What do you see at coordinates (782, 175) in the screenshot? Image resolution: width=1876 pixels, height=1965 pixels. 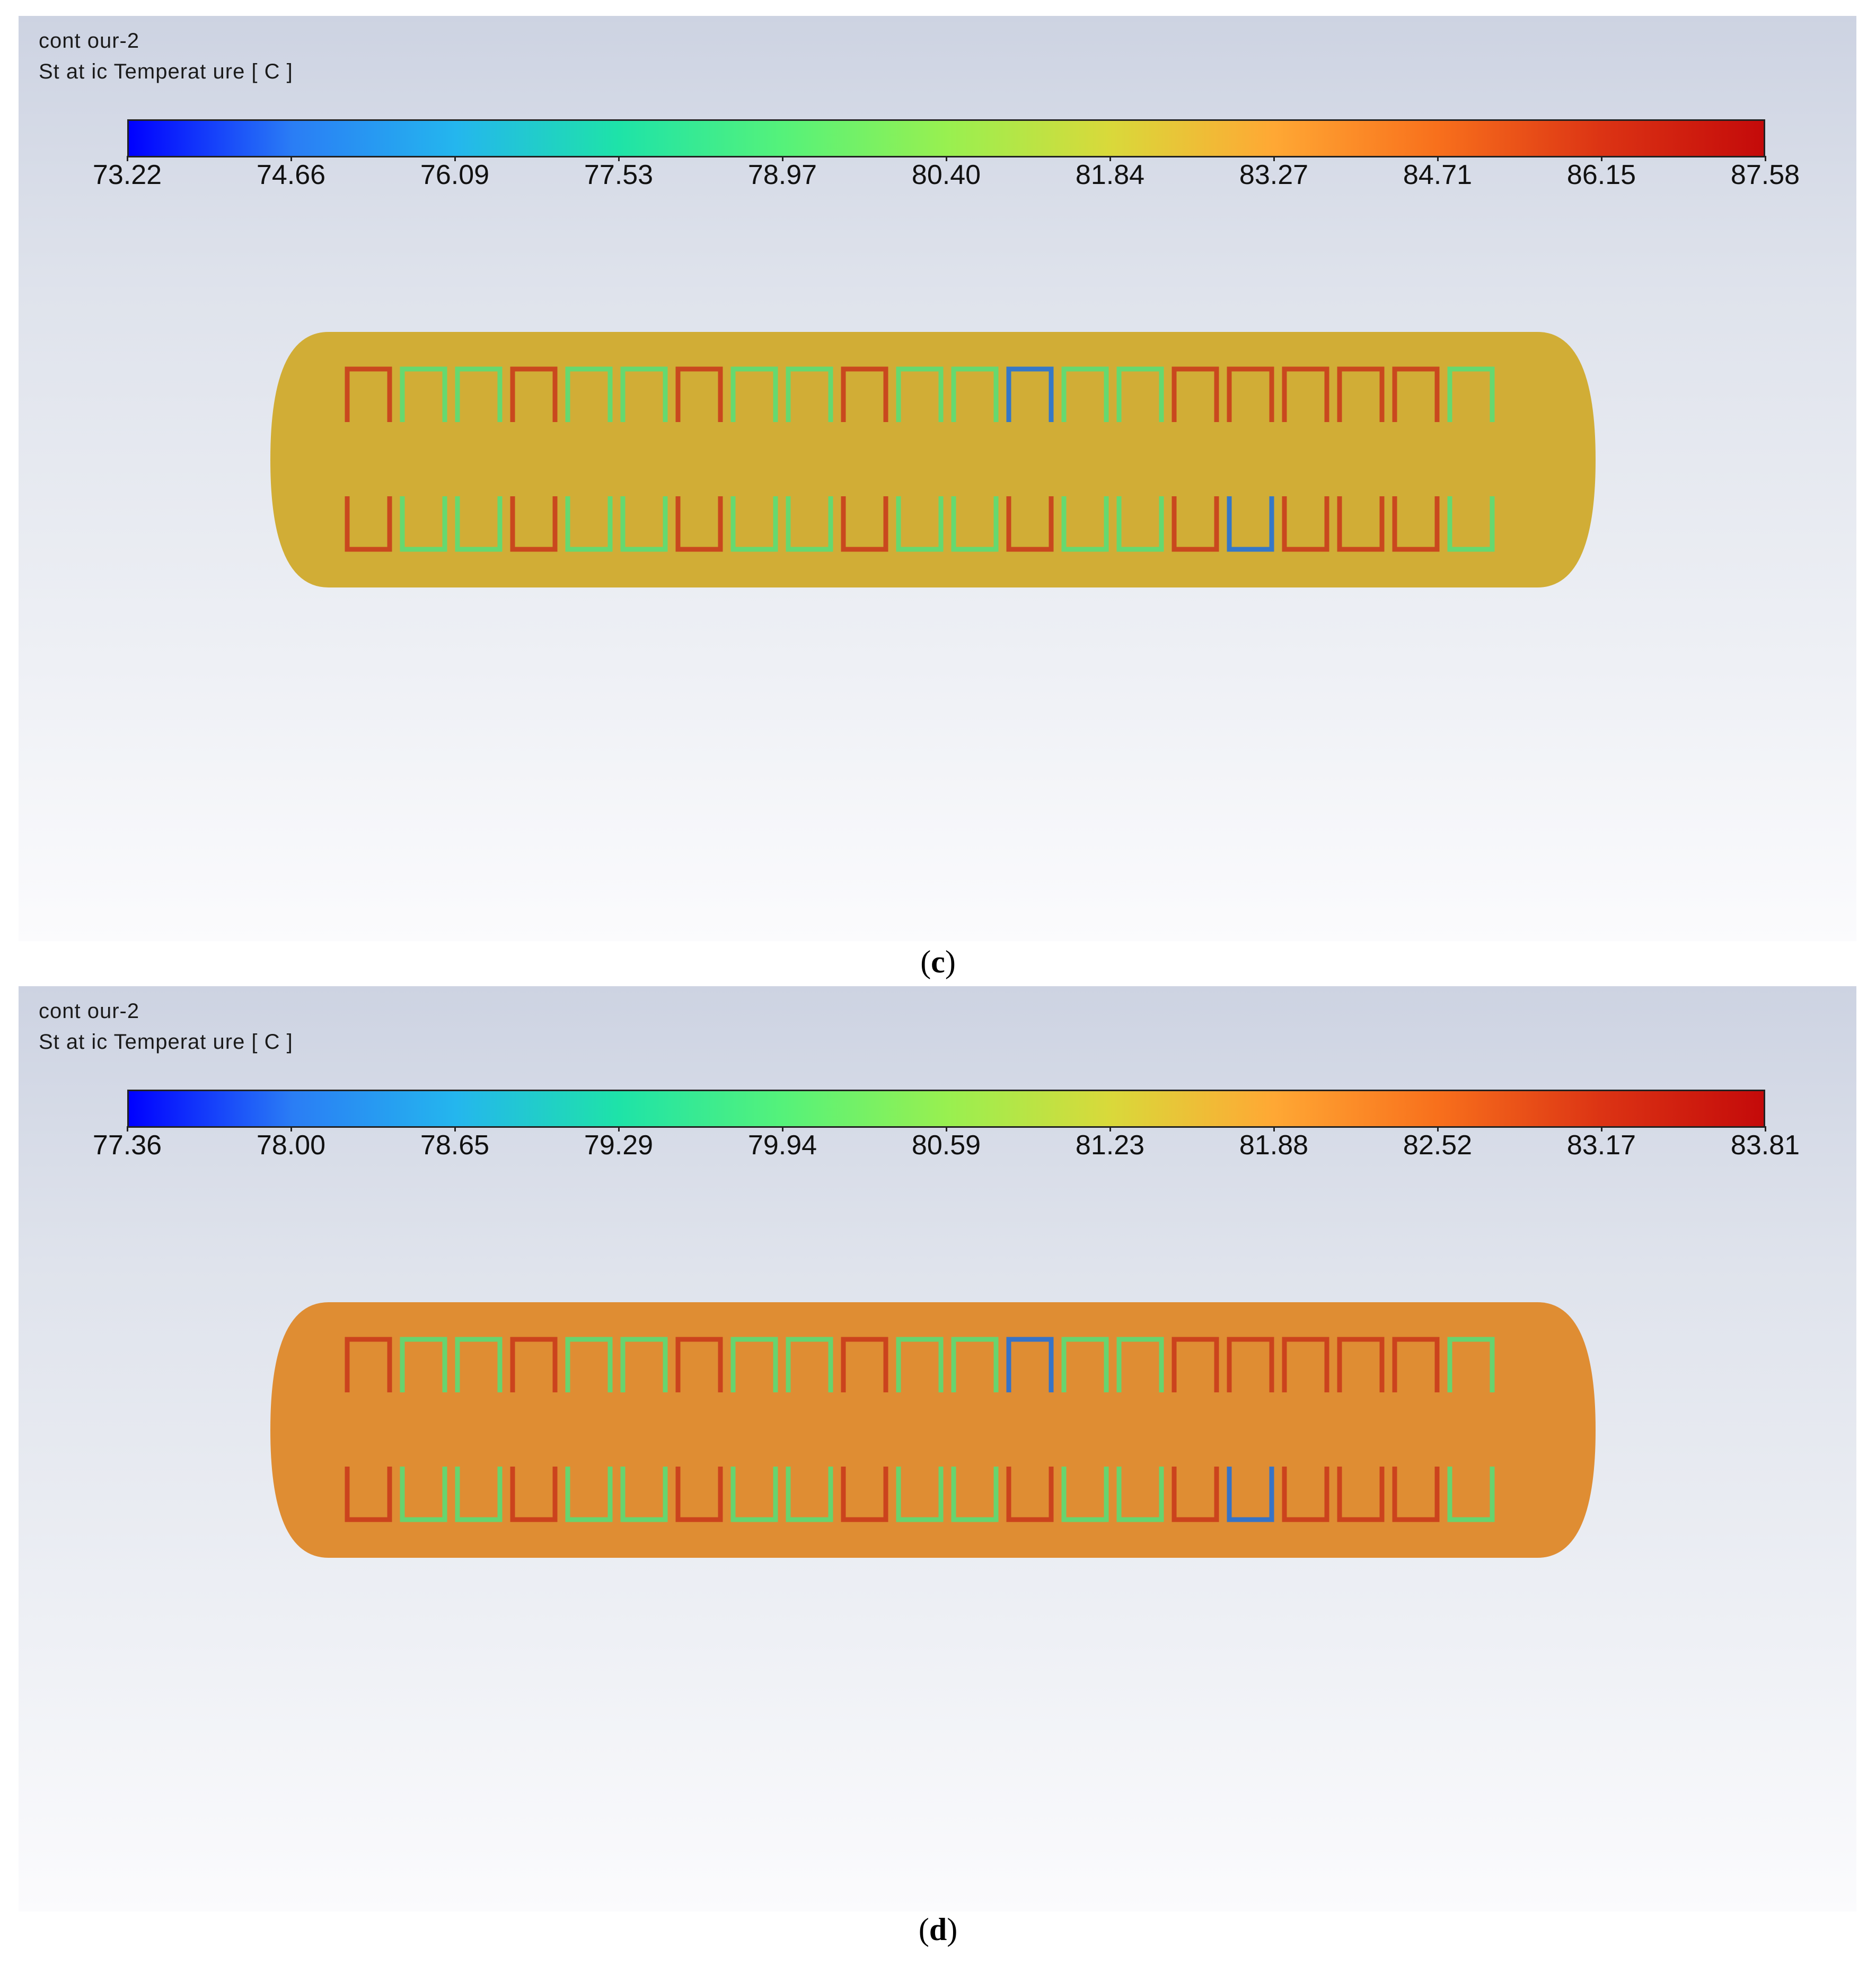 I see `colorbar-tick-label: 78.97` at bounding box center [782, 175].